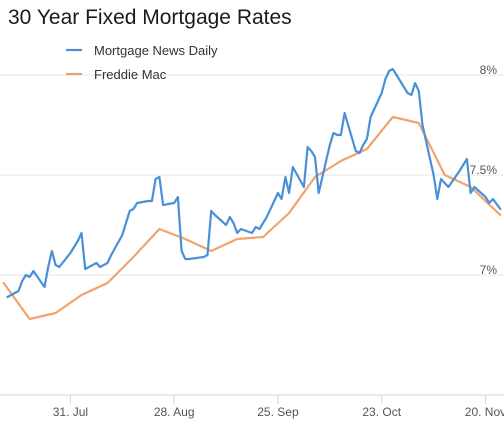 The image size is (504, 429). Describe the element at coordinates (130, 74) in the screenshot. I see `legend-label-freddie-mac: Freddie Mac` at that location.